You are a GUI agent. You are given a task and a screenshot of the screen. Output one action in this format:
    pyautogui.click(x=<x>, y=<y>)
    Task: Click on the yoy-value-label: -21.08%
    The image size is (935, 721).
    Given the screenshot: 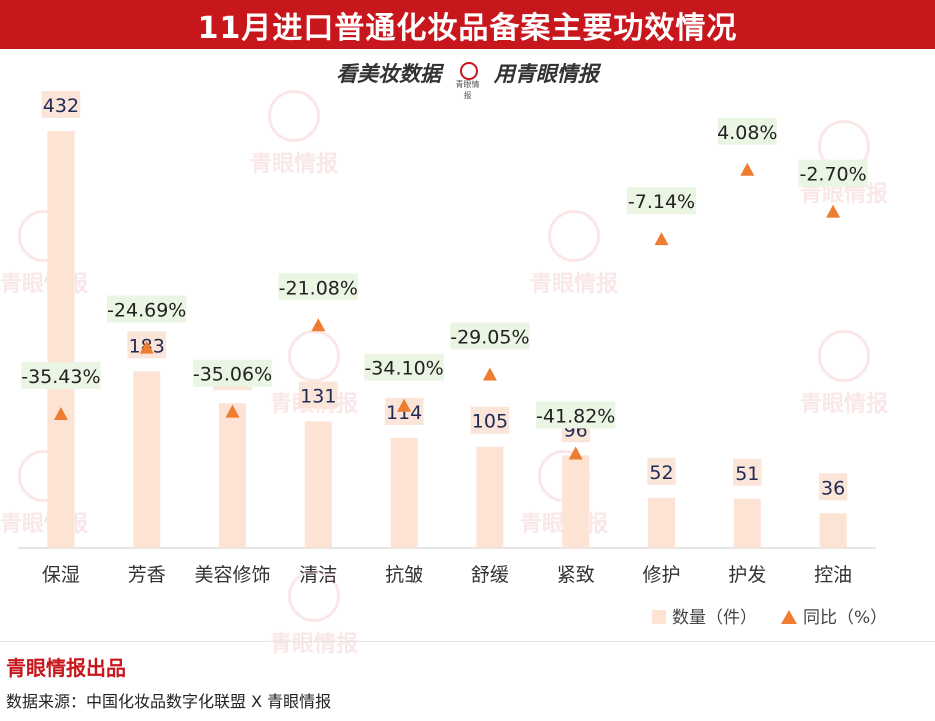 What is the action you would take?
    pyautogui.click(x=318, y=288)
    